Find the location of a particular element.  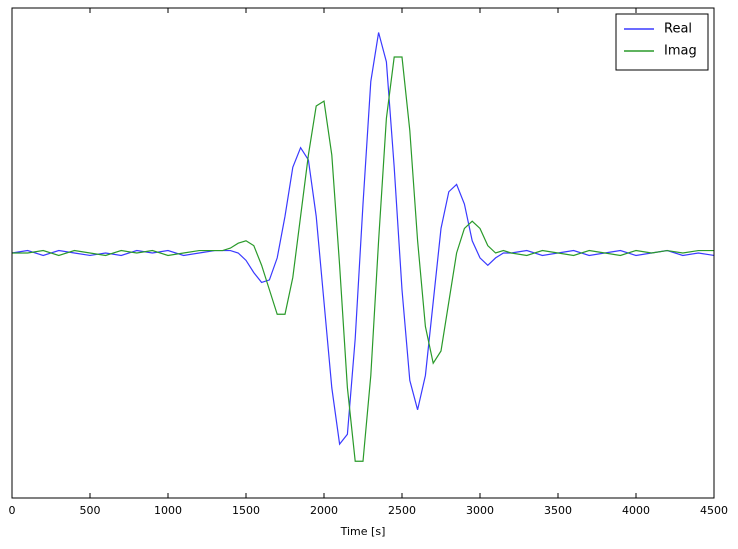

x-tick-label: 1500 is located at coordinates (246, 510).